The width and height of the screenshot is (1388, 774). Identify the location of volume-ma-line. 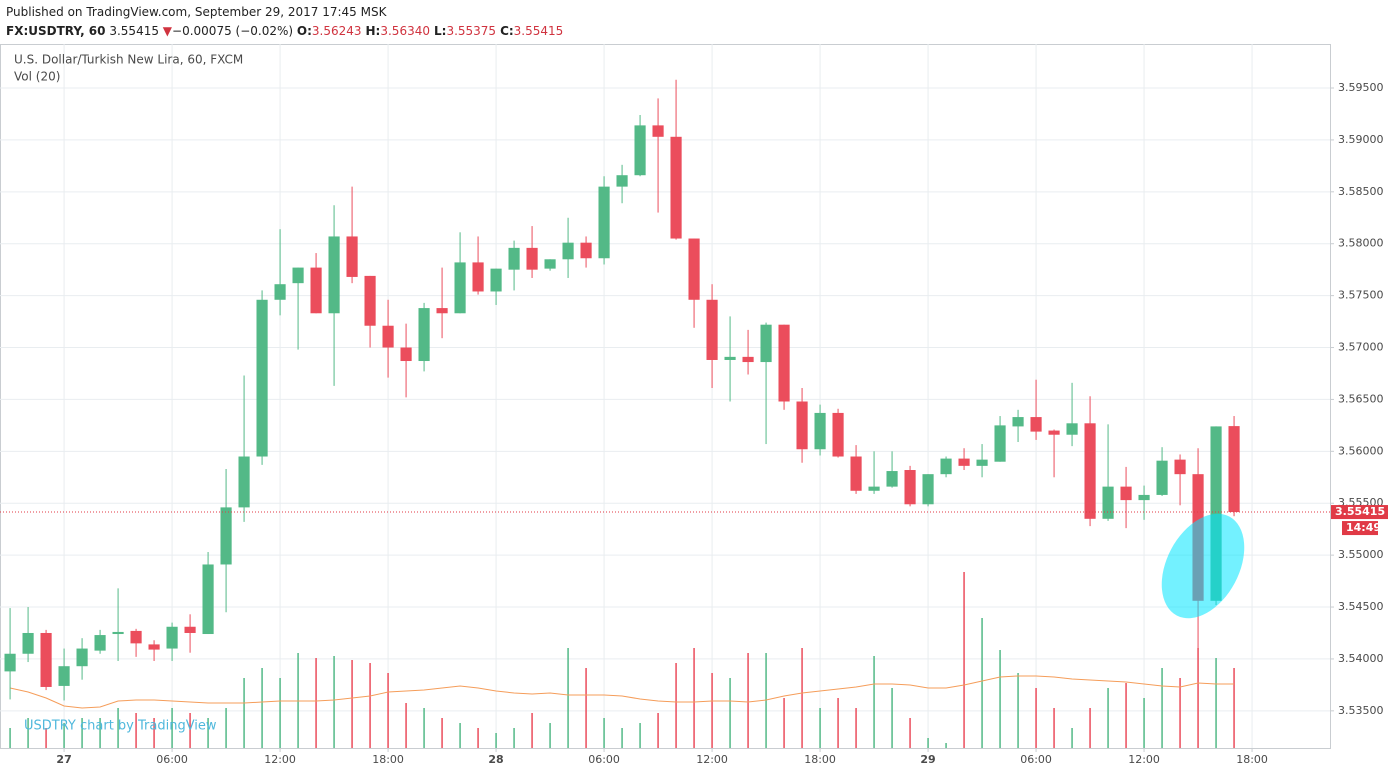
(622, 692).